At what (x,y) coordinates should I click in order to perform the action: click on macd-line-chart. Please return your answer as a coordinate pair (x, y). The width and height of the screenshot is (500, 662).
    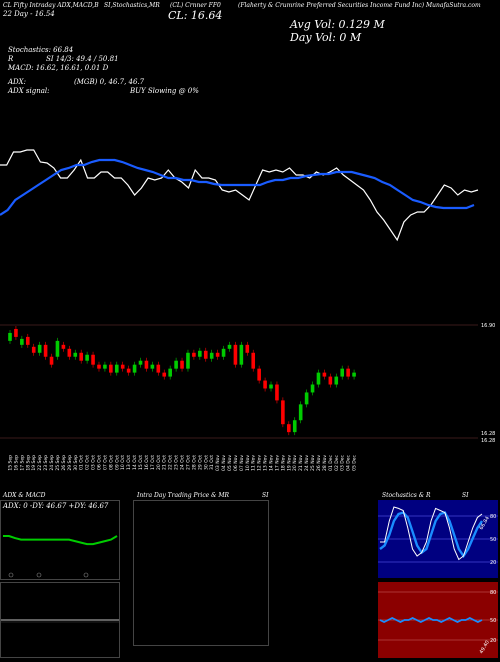
    Looking at the image, I should click on (60, 621).